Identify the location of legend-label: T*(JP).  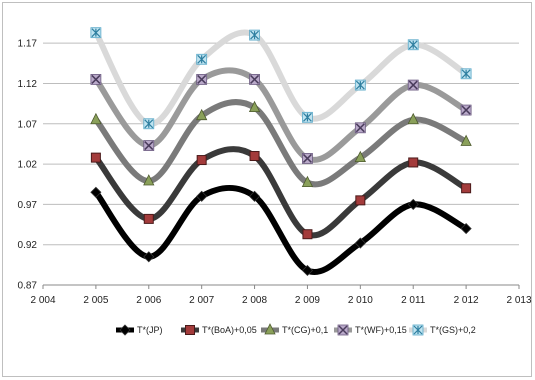
(150, 330).